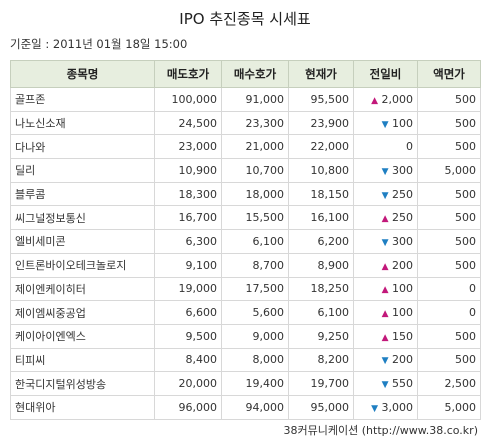 The image size is (490, 447). I want to click on cell-price: 23,900, so click(321, 123).